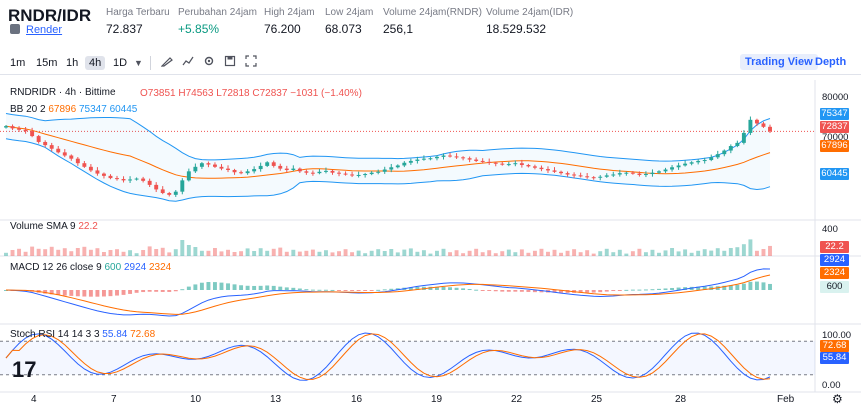 The height and width of the screenshot is (412, 861). Describe the element at coordinates (72, 63) in the screenshot. I see `timeframe-1h: 1h` at that location.